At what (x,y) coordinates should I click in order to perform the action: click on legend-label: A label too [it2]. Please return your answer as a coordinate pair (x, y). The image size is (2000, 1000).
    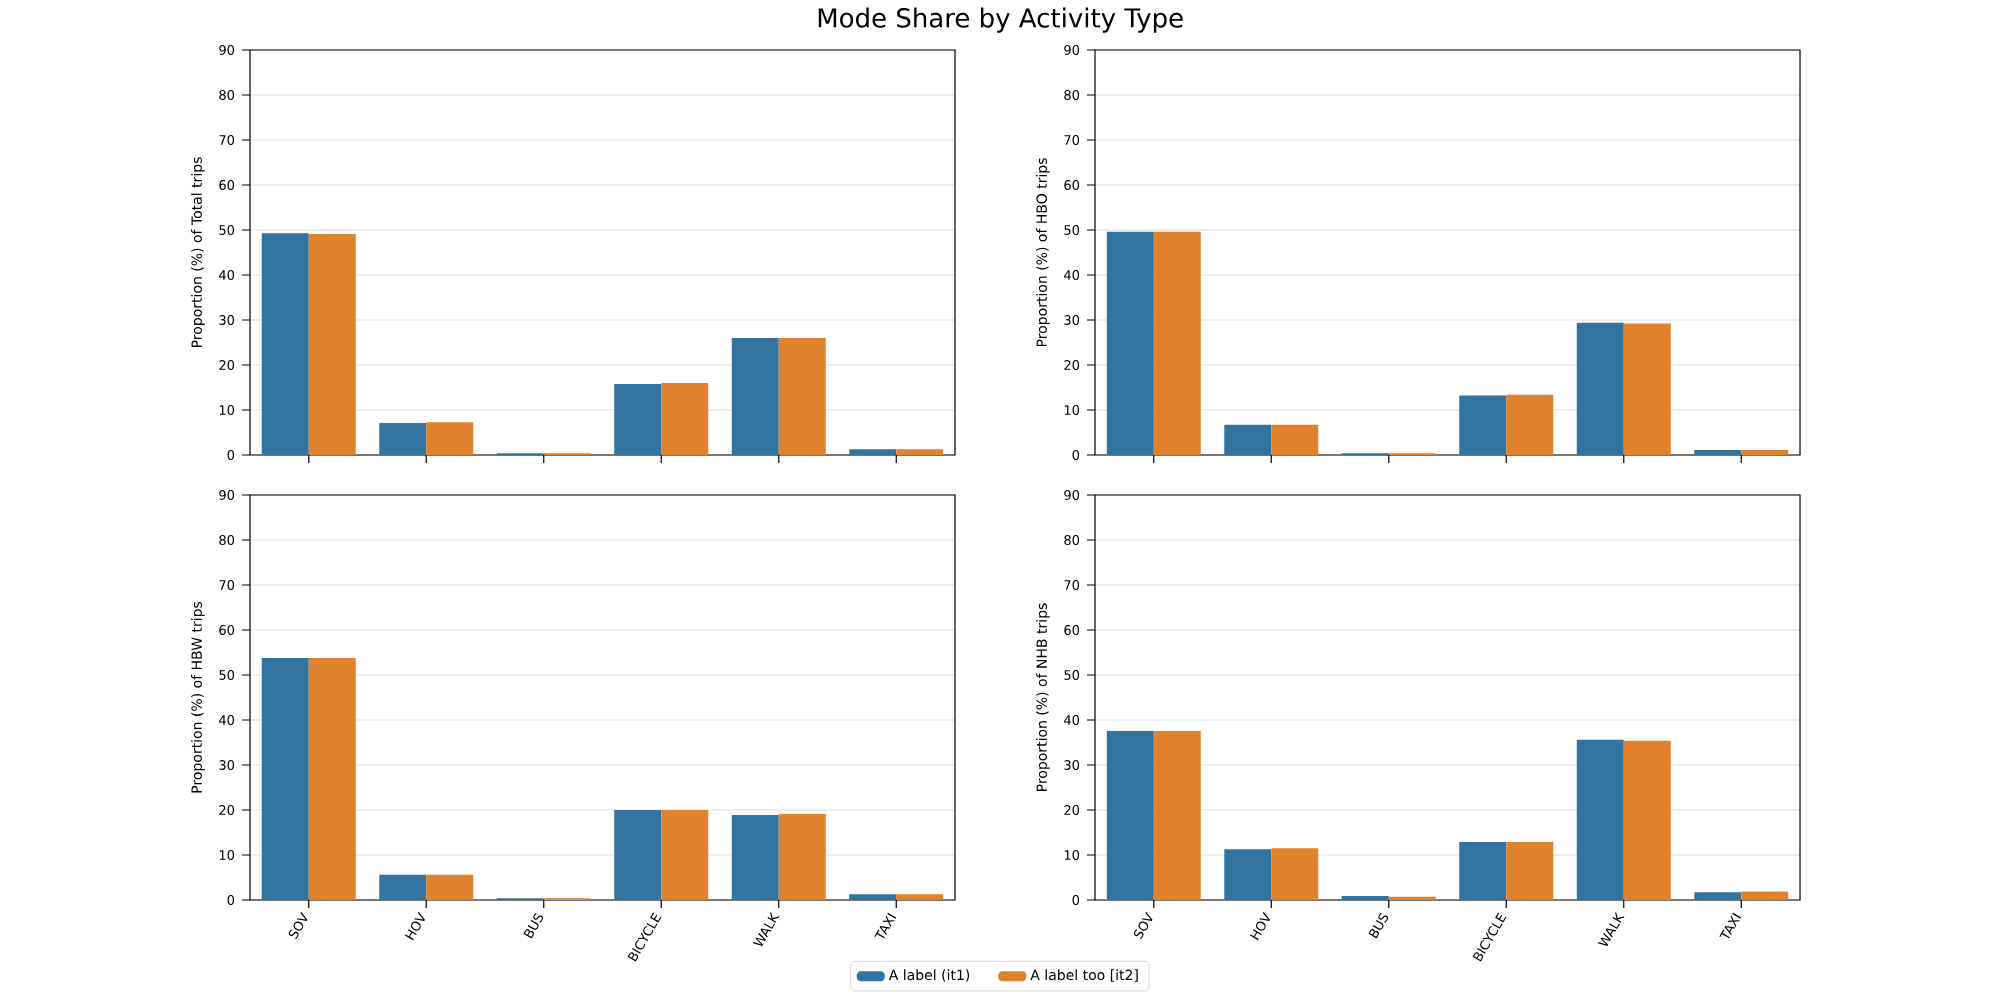
    Looking at the image, I should click on (1084, 975).